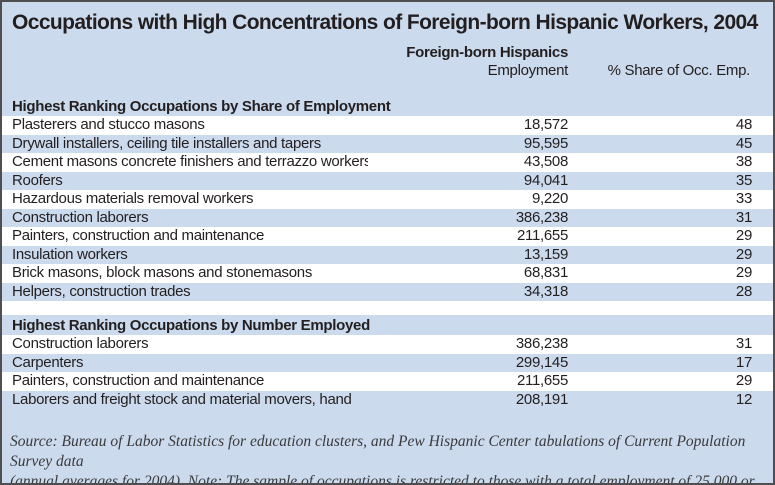 This screenshot has height=485, width=775. Describe the element at coordinates (528, 70) in the screenshot. I see `column-header-employment: Employment` at that location.